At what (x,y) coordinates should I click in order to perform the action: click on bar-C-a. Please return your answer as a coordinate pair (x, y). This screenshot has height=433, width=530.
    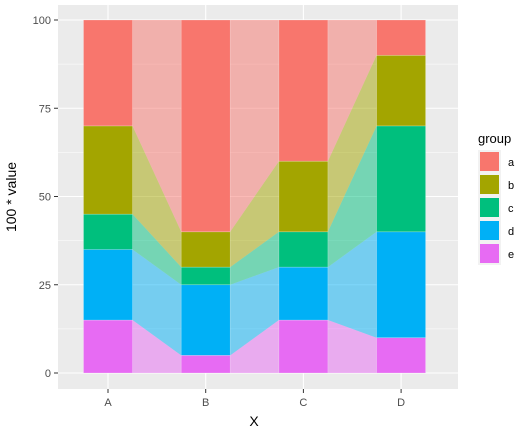
    Looking at the image, I should click on (303, 90).